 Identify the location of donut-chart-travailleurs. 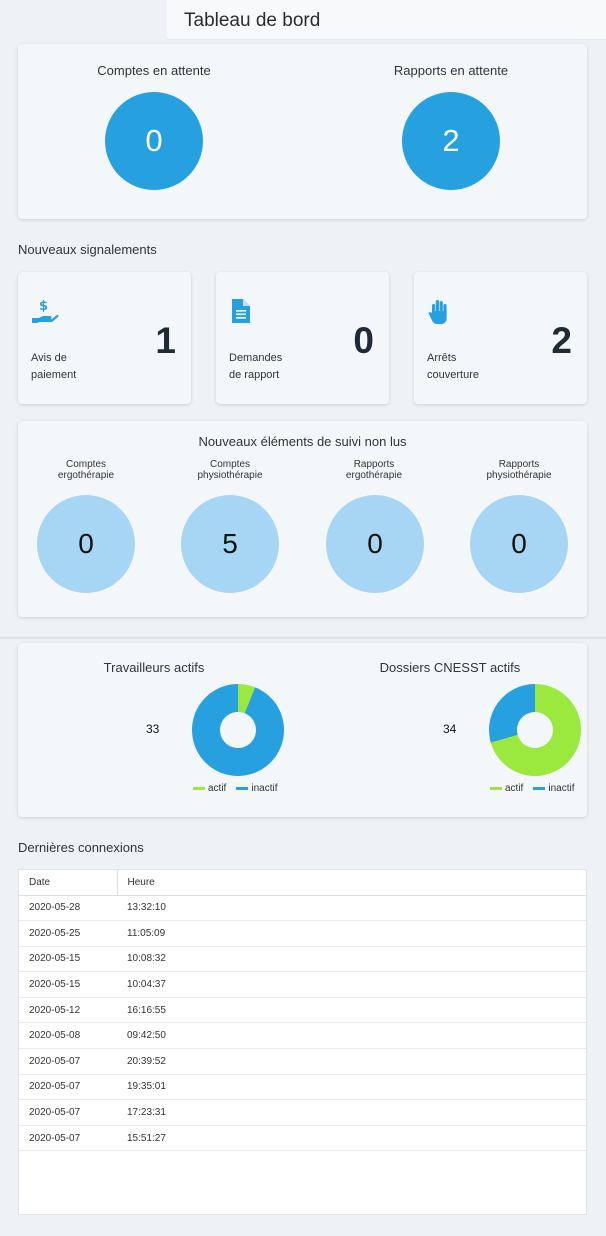
(238, 730).